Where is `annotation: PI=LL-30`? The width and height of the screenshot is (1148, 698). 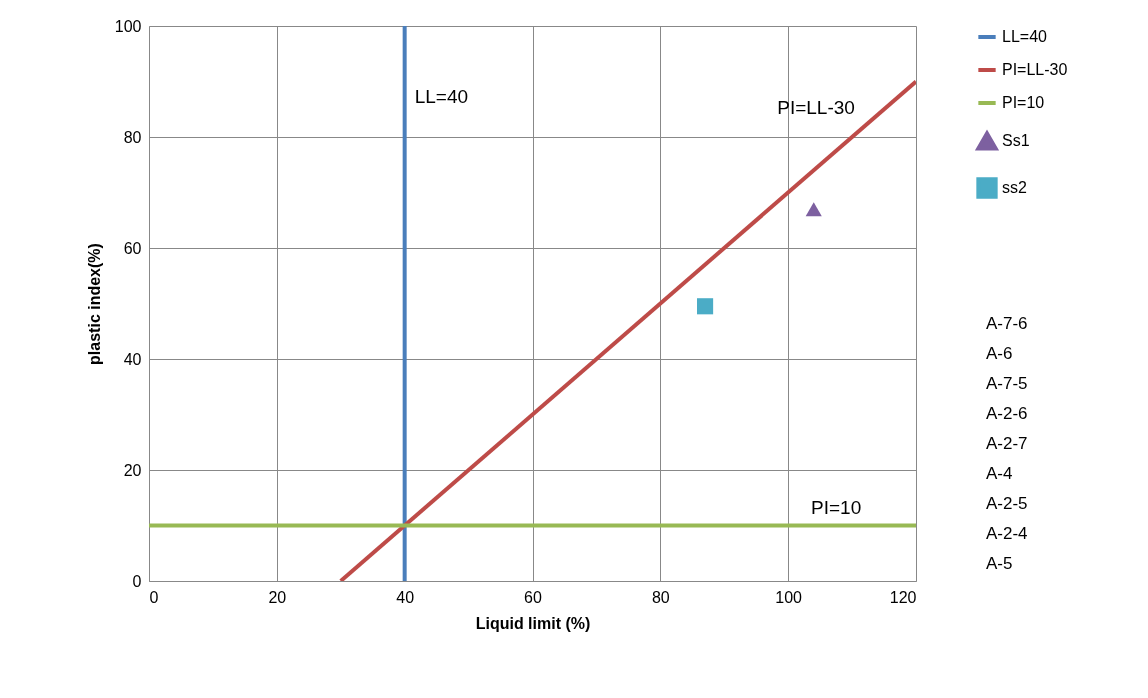 annotation: PI=LL-30 is located at coordinates (816, 107).